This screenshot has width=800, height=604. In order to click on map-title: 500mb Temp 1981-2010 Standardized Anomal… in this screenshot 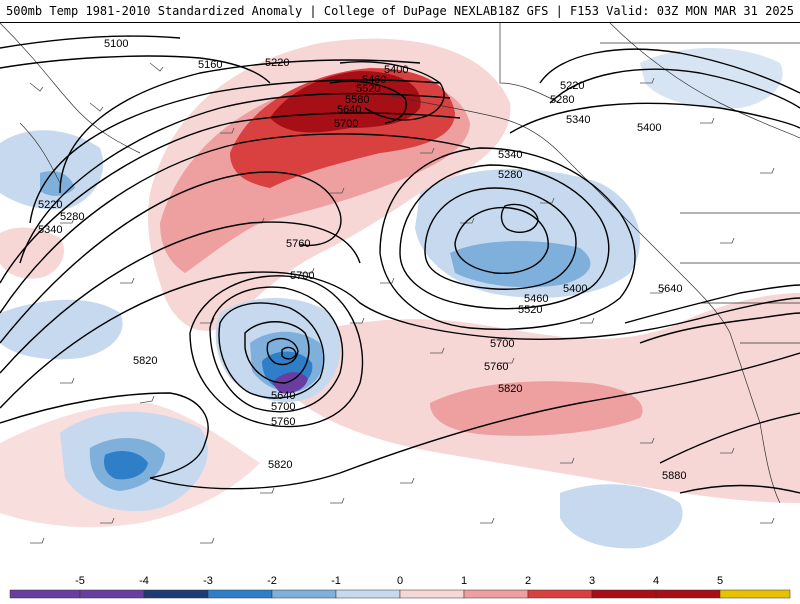, I will do `click(252, 11)`.